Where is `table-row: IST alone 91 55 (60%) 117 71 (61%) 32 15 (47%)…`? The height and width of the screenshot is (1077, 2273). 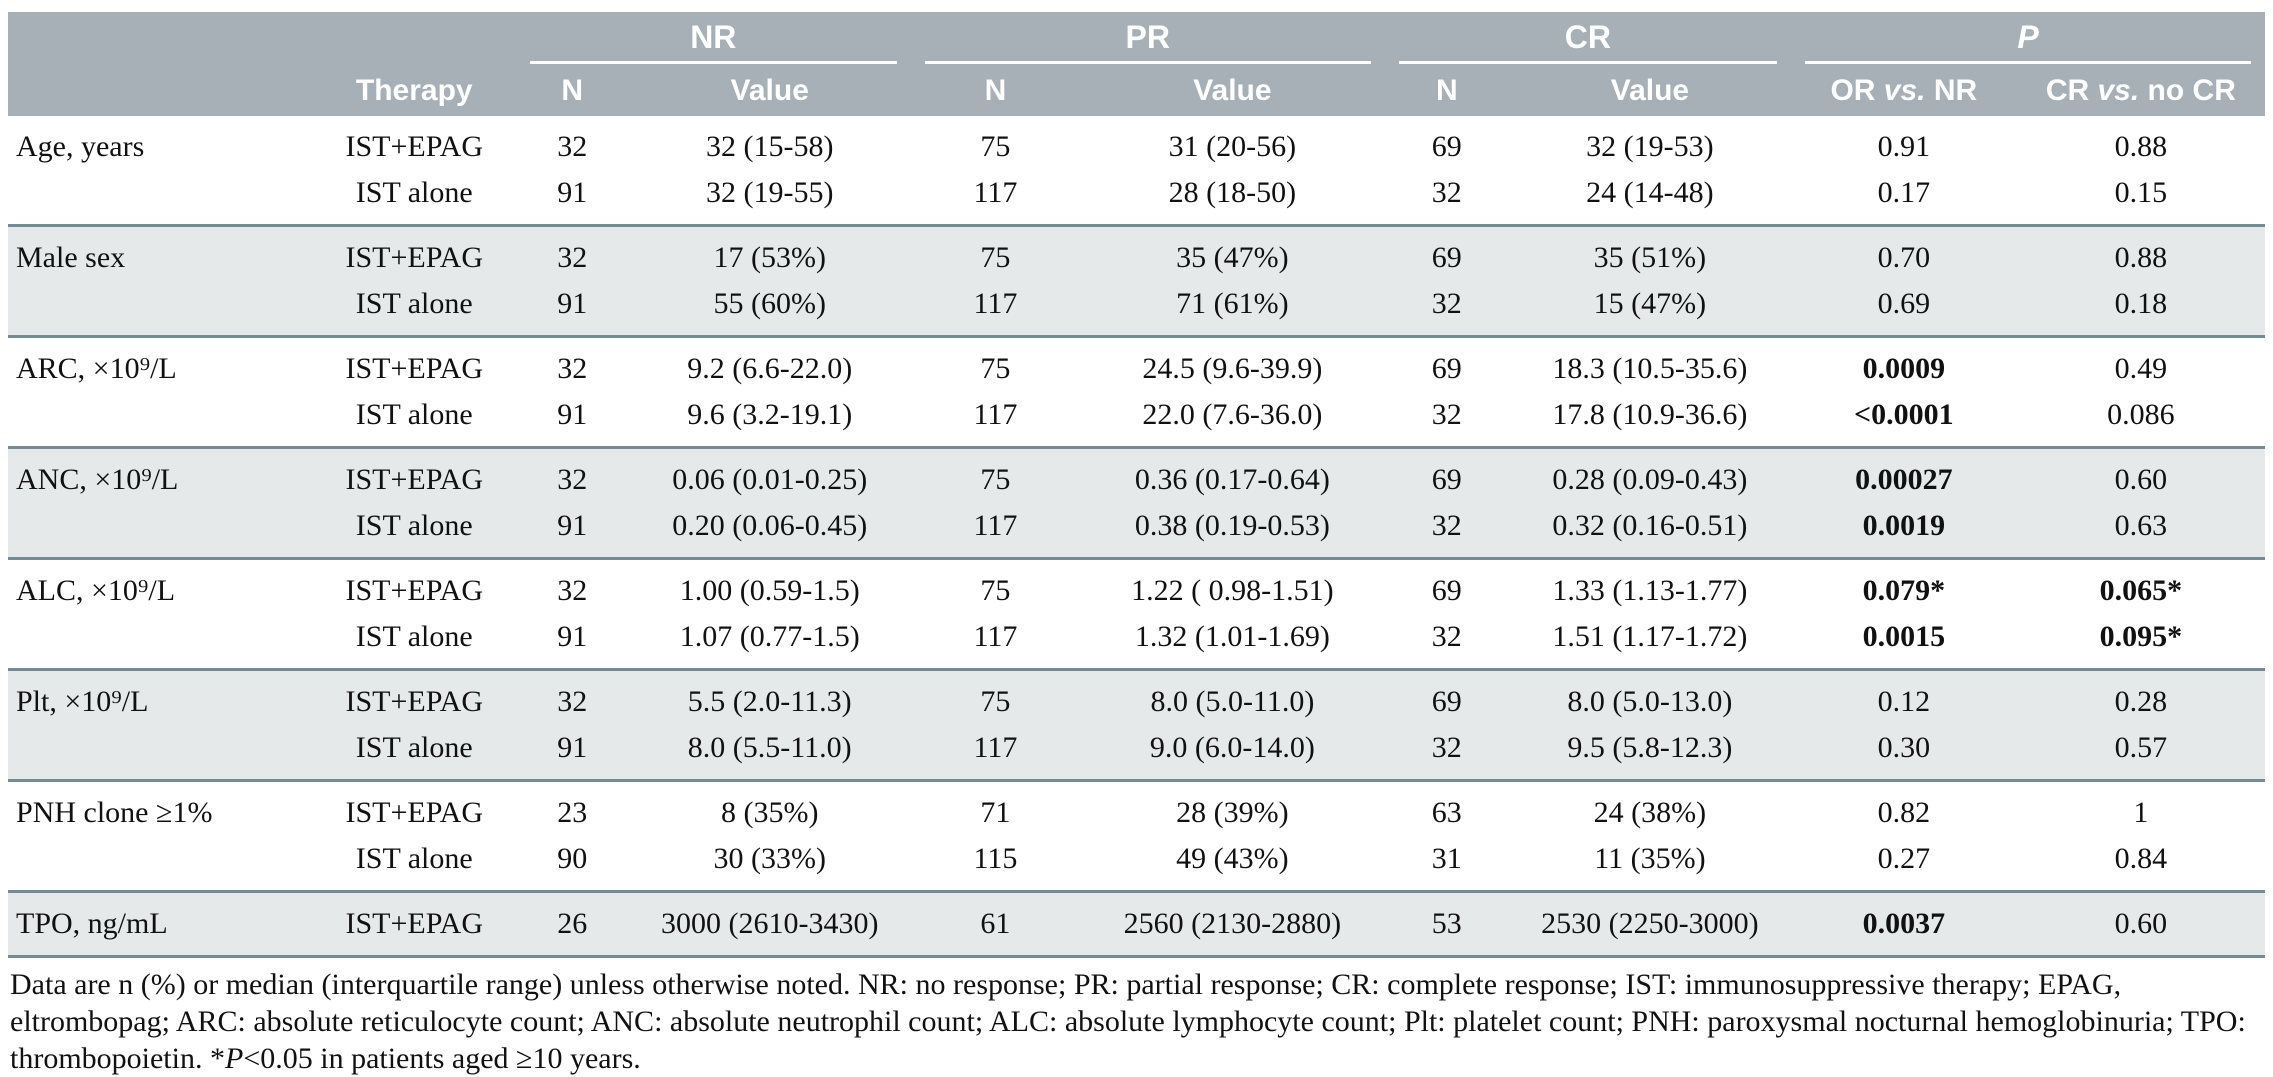
table-row: IST alone 91 55 (60%) 117 71 (61%) 32 15 (47%)… is located at coordinates (1136, 309).